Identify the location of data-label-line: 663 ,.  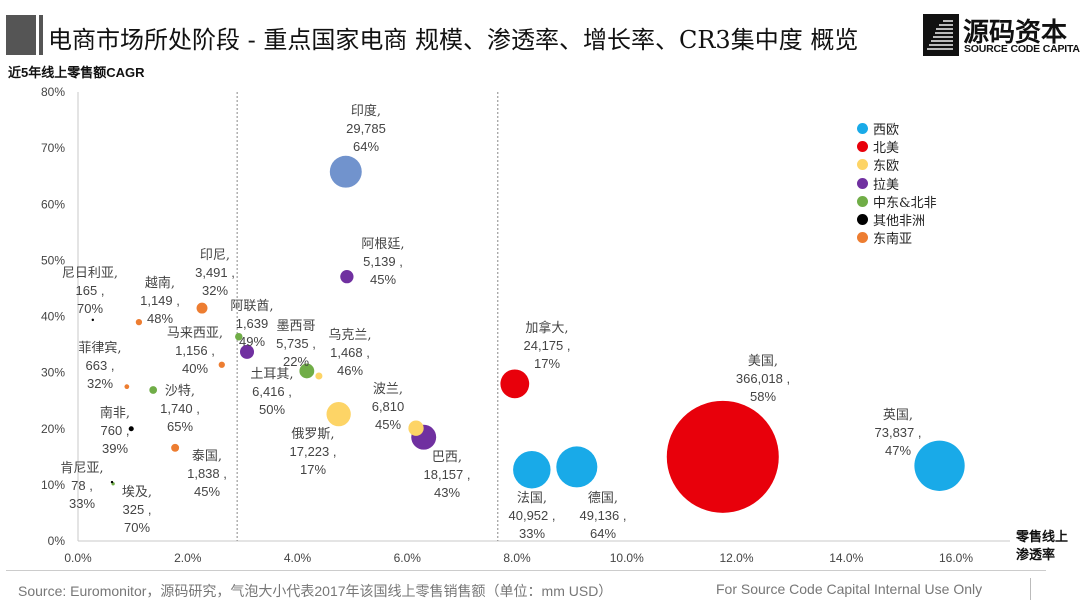
(100, 365).